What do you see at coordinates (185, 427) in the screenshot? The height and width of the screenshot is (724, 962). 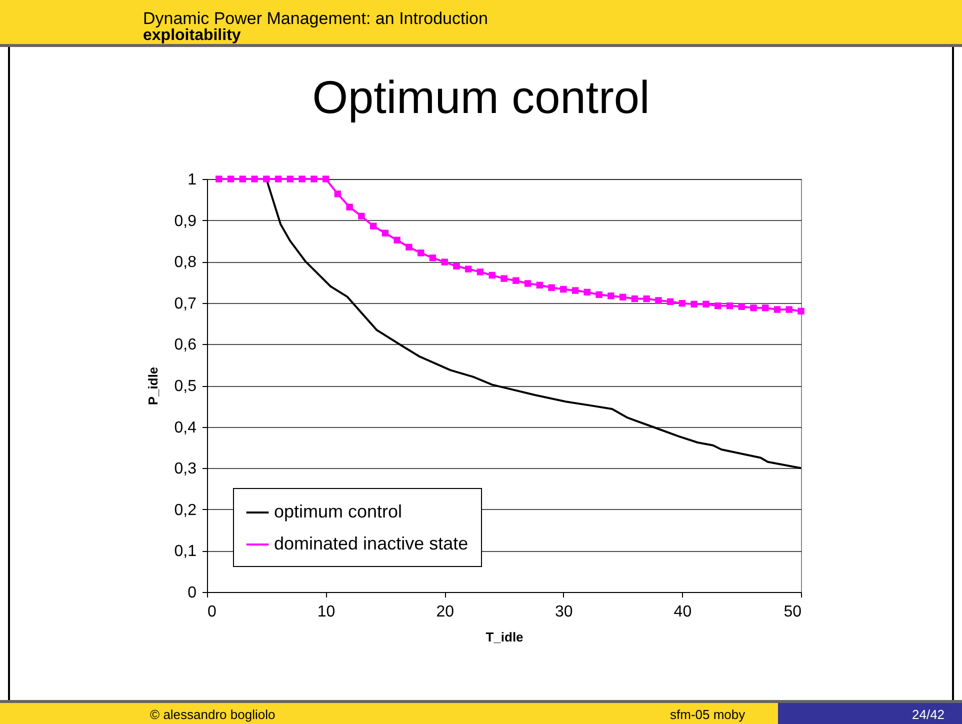 I see `y-tick-label: 0,4` at bounding box center [185, 427].